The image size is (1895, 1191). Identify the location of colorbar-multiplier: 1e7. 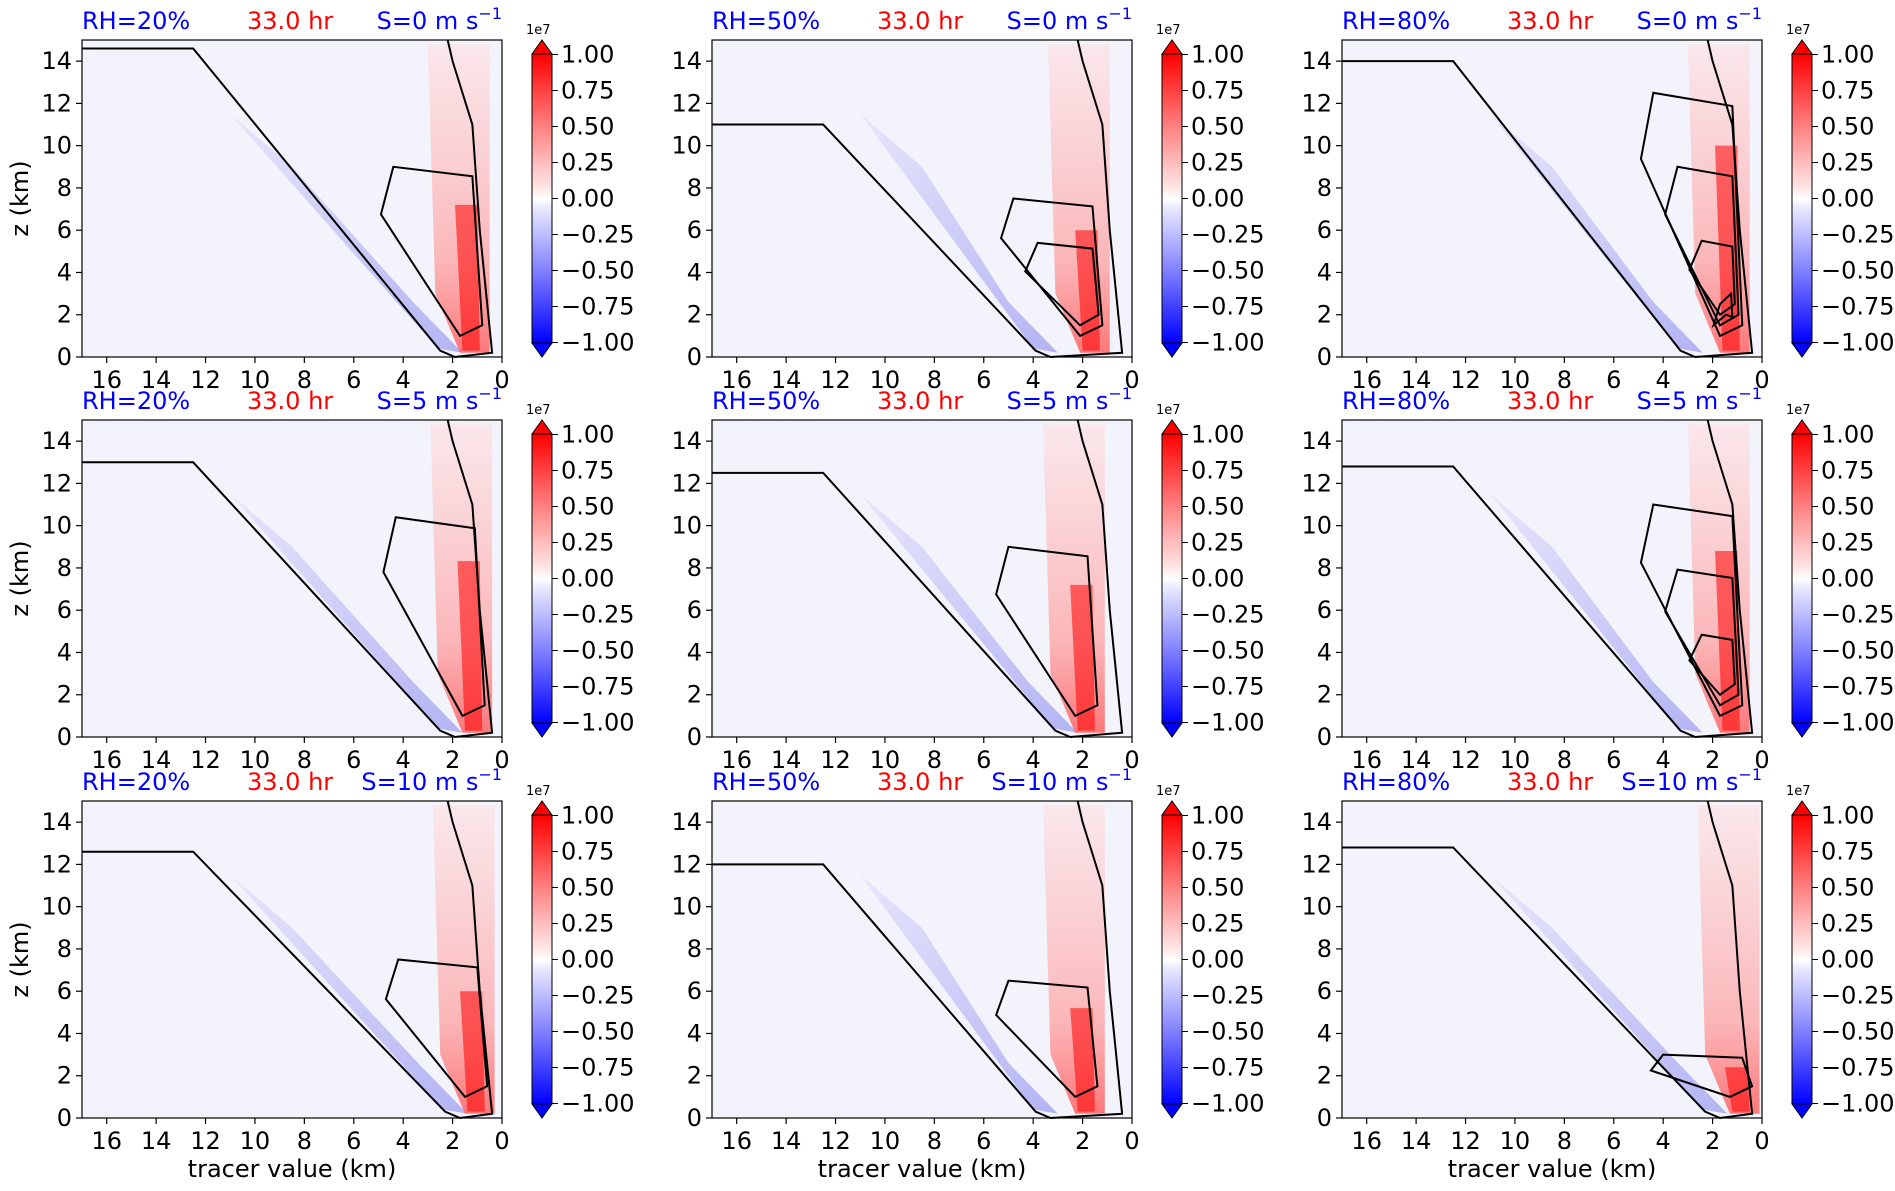
(1798, 30).